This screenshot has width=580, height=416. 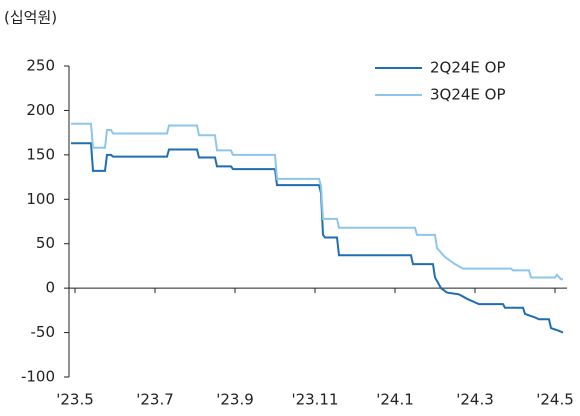 What do you see at coordinates (75, 400) in the screenshot?
I see `x-tick-label: '23.5` at bounding box center [75, 400].